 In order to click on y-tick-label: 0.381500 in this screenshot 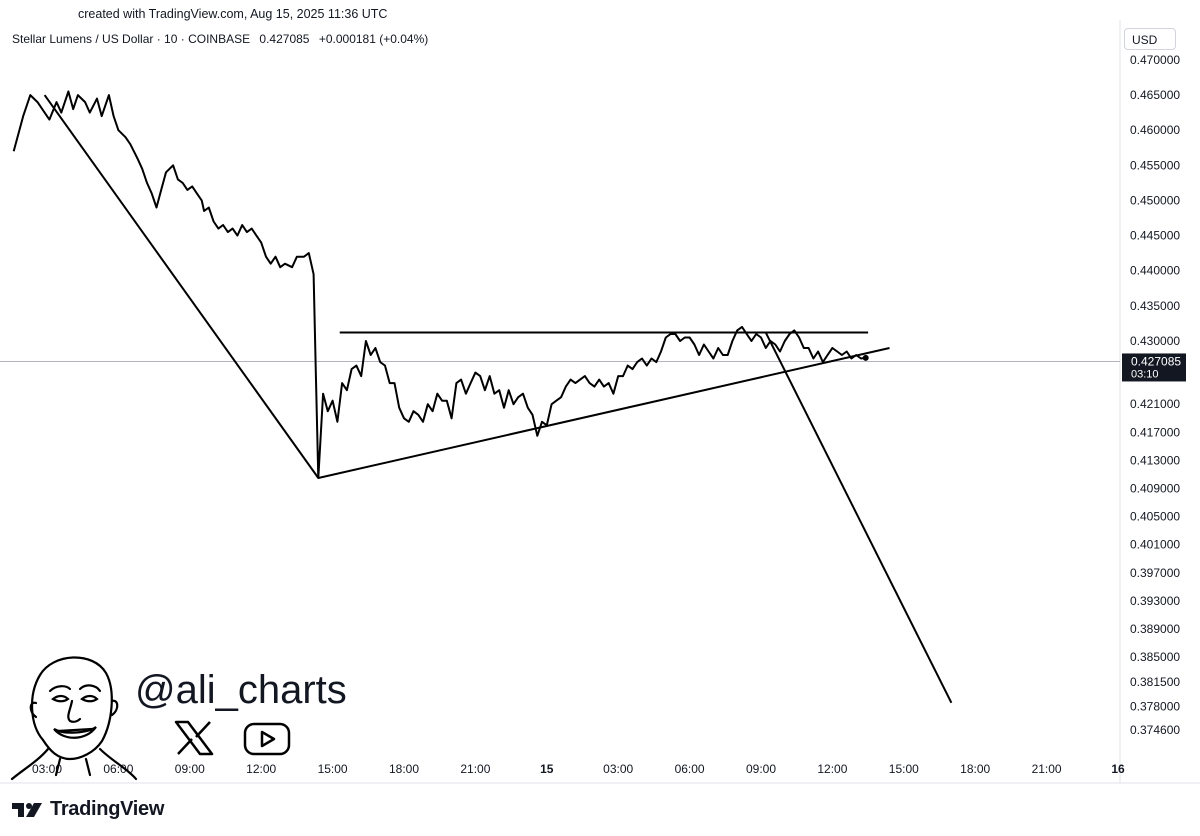, I will do `click(1155, 682)`.